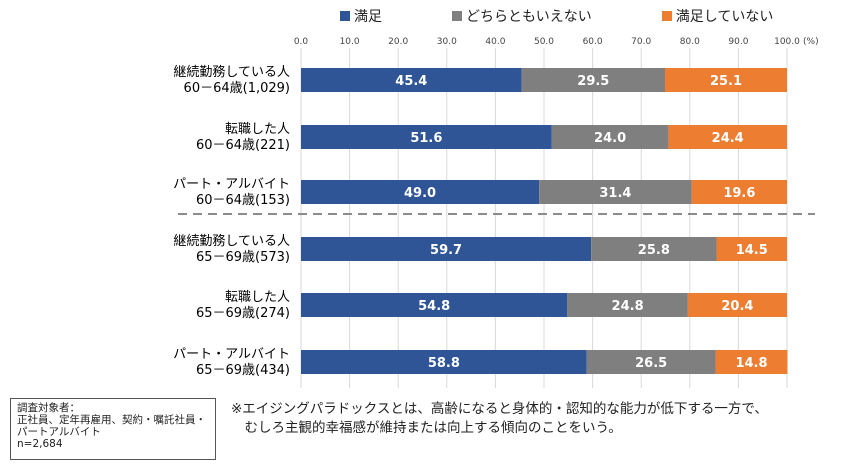 The height and width of the screenshot is (470, 865). I want to click on data-label: 19.6, so click(739, 193).